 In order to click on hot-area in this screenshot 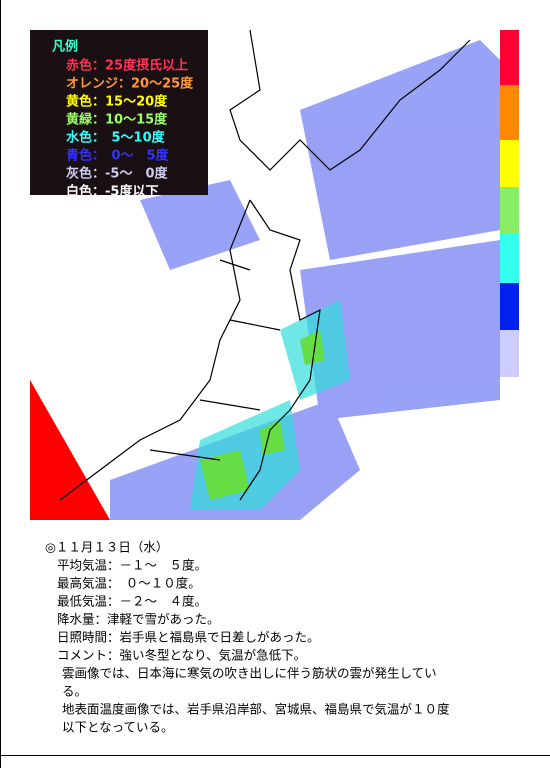, I will do `click(70, 450)`.